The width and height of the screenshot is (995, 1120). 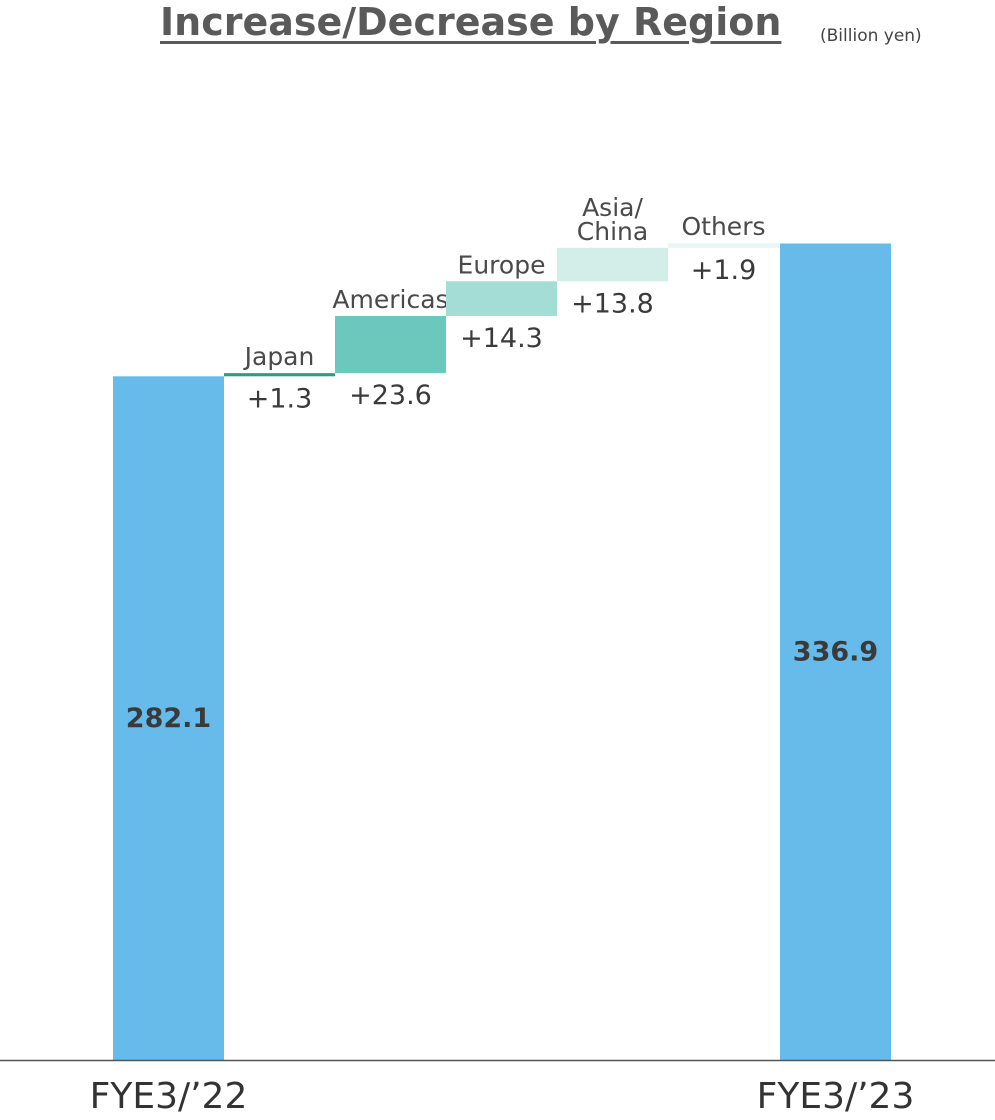 I want to click on bar-end-value-label: 336.9, so click(x=835, y=652).